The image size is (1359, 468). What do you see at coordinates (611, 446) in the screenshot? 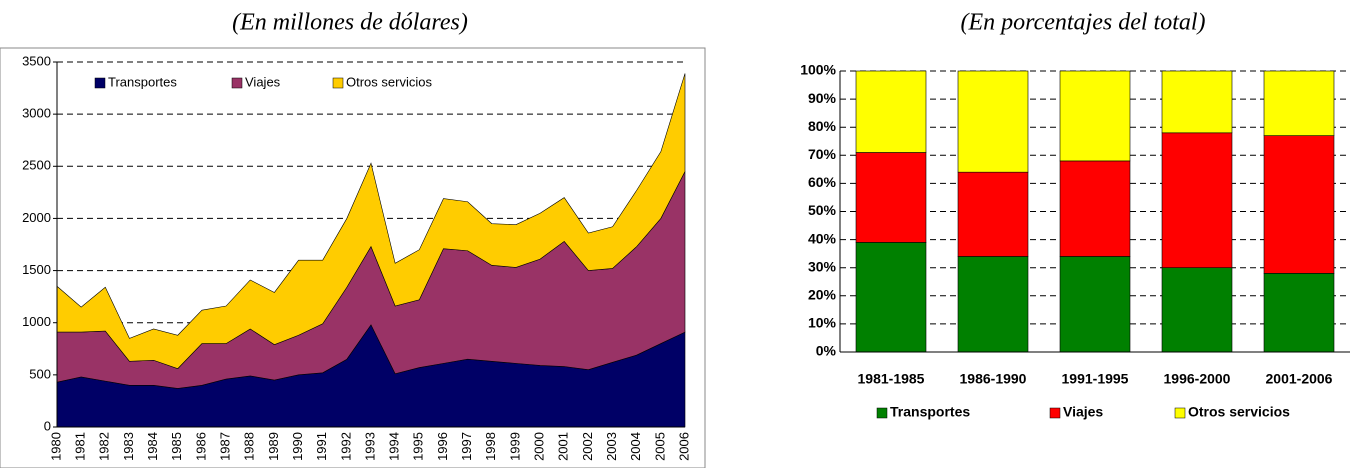
I see `x-tick-label: 2003` at bounding box center [611, 446].